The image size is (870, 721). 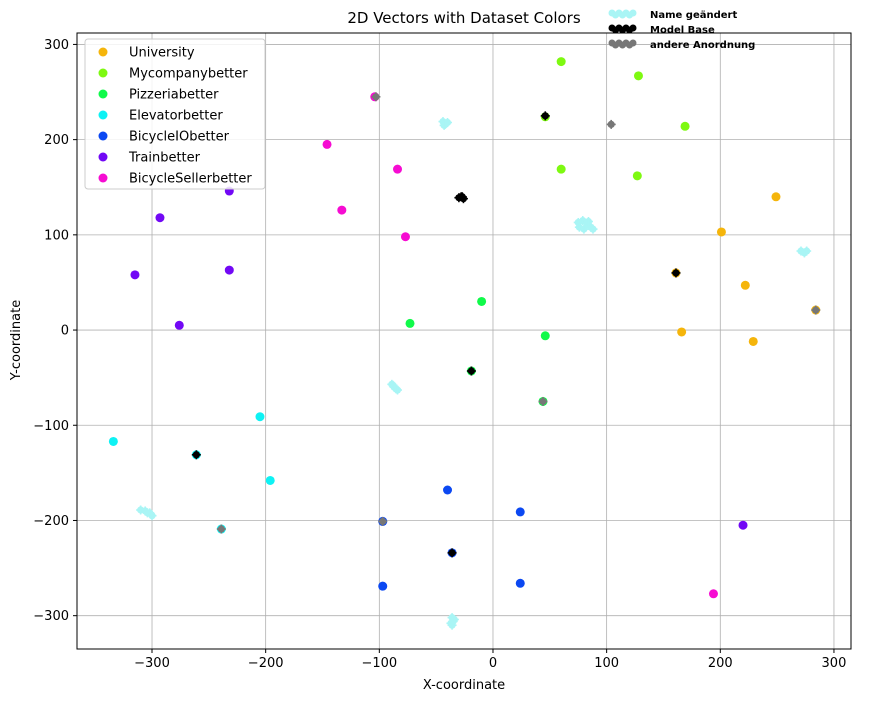 I want to click on x-tick-label: −100, so click(x=379, y=663).